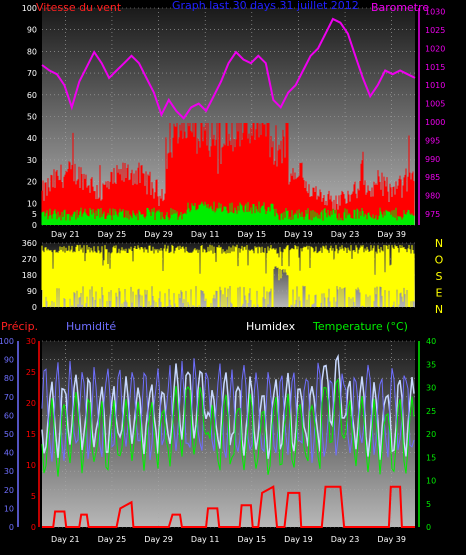 This screenshot has width=466, height=555. What do you see at coordinates (431, 341) in the screenshot?
I see `temp-tick-label: 40` at bounding box center [431, 341].